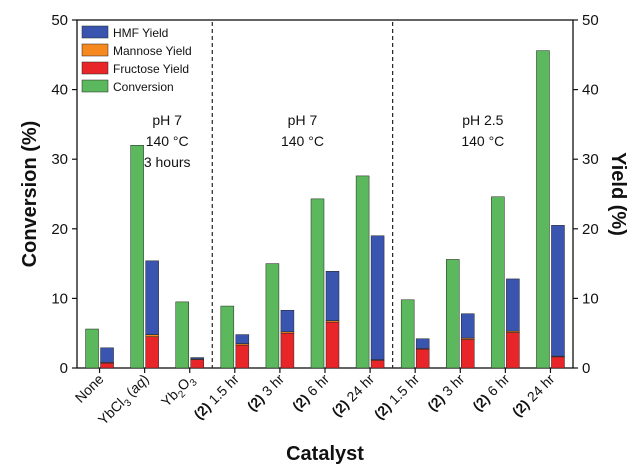 Image resolution: width=633 pixels, height=471 pixels. Describe the element at coordinates (151, 69) in the screenshot. I see `legend-label: Fructose Yield` at that location.